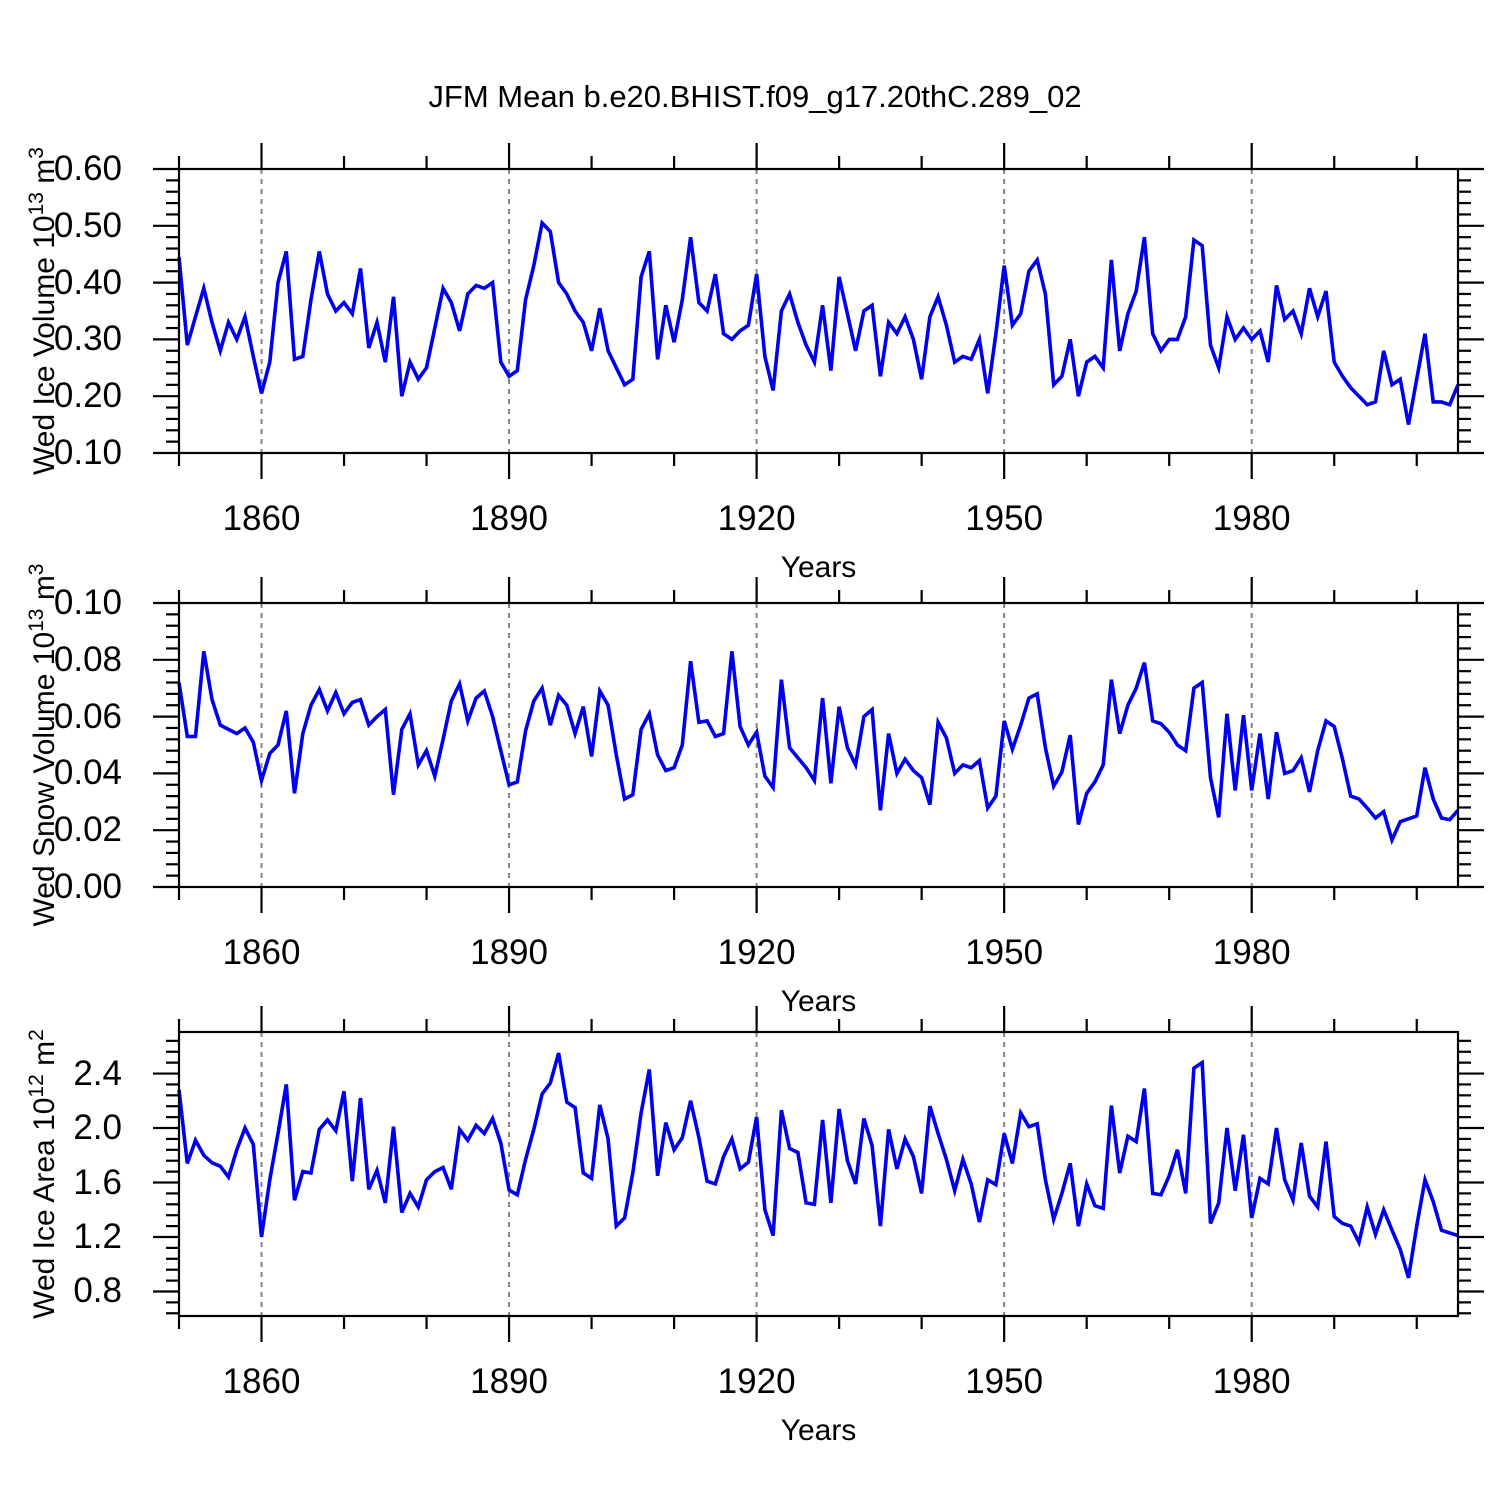 The height and width of the screenshot is (1500, 1500). I want to click on superscript: 12, so click(36, 1086).